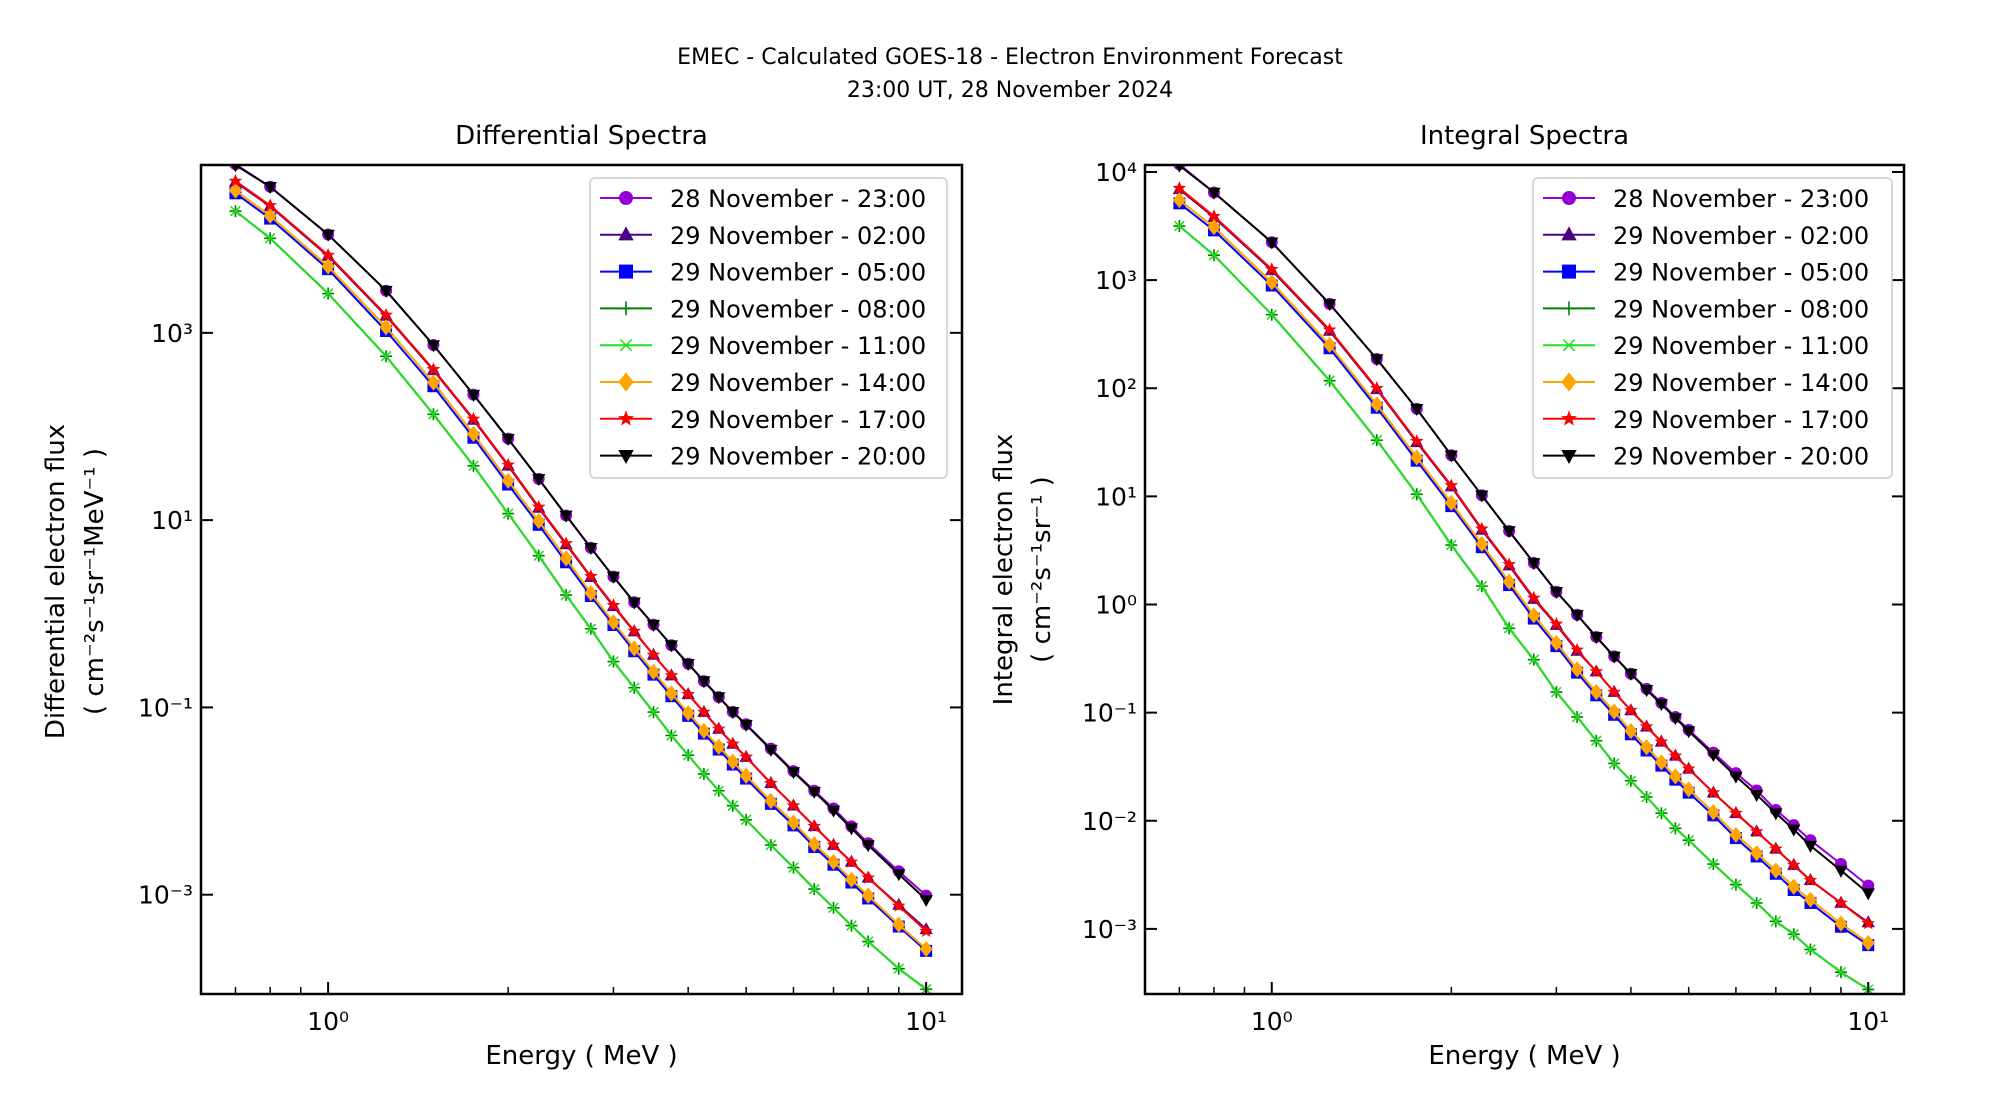  Describe the element at coordinates (1116, 280) in the screenshot. I see `y-tick-label: 10³` at that location.